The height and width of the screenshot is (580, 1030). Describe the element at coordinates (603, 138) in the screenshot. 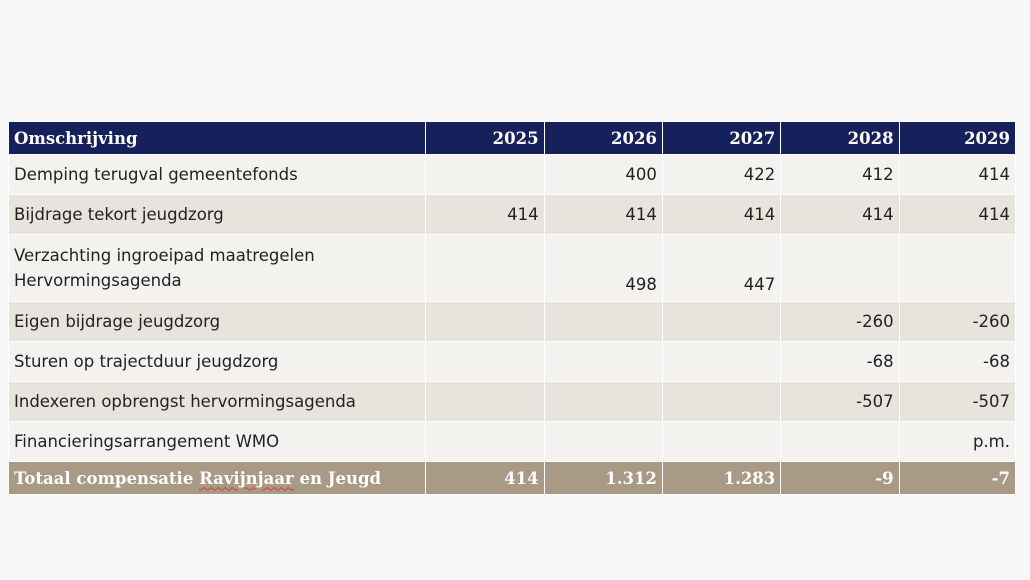

I see `header-year-2026: 2026` at that location.